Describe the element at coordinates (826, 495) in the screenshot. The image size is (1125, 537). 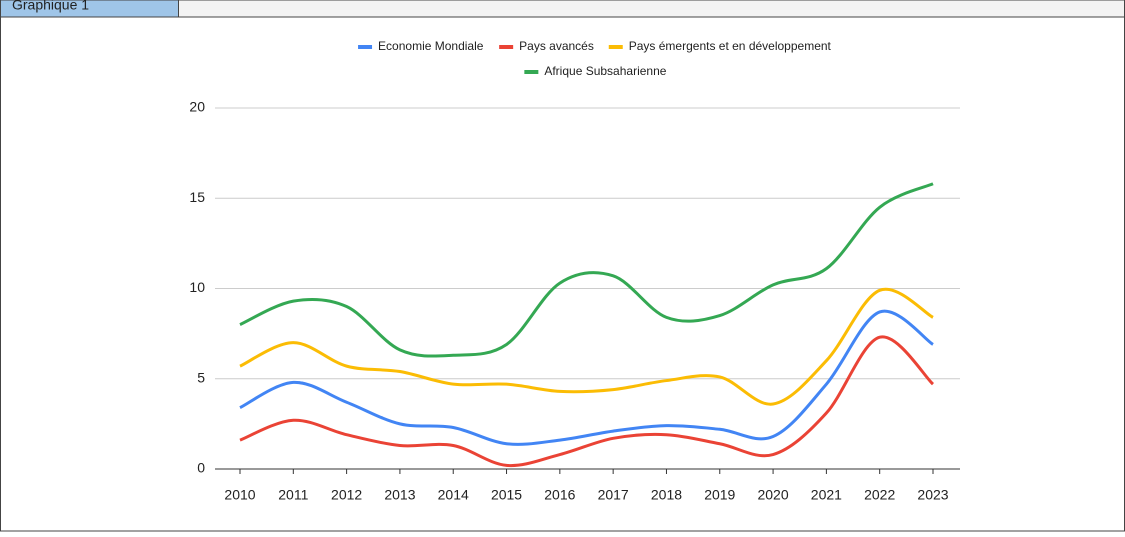
I see `x-tick-label: 2021` at that location.